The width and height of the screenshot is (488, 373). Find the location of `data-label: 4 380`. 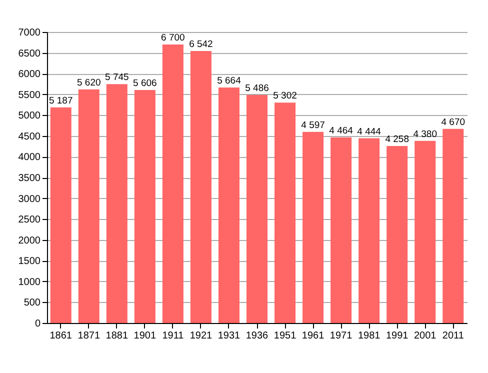

data-label: 4 380 is located at coordinates (425, 134).